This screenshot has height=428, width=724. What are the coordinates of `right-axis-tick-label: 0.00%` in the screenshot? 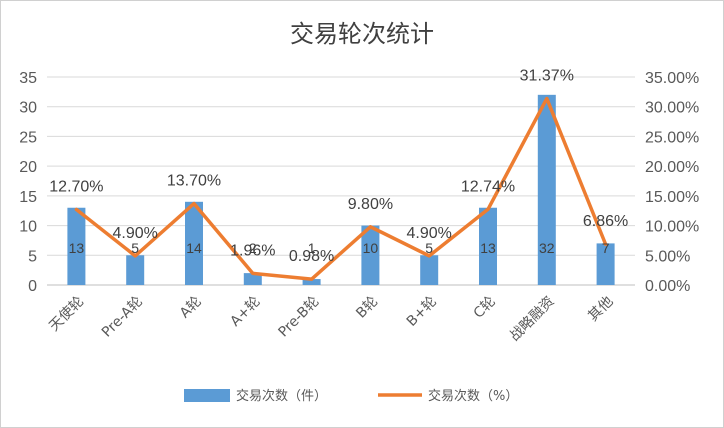 It's located at (667, 286).